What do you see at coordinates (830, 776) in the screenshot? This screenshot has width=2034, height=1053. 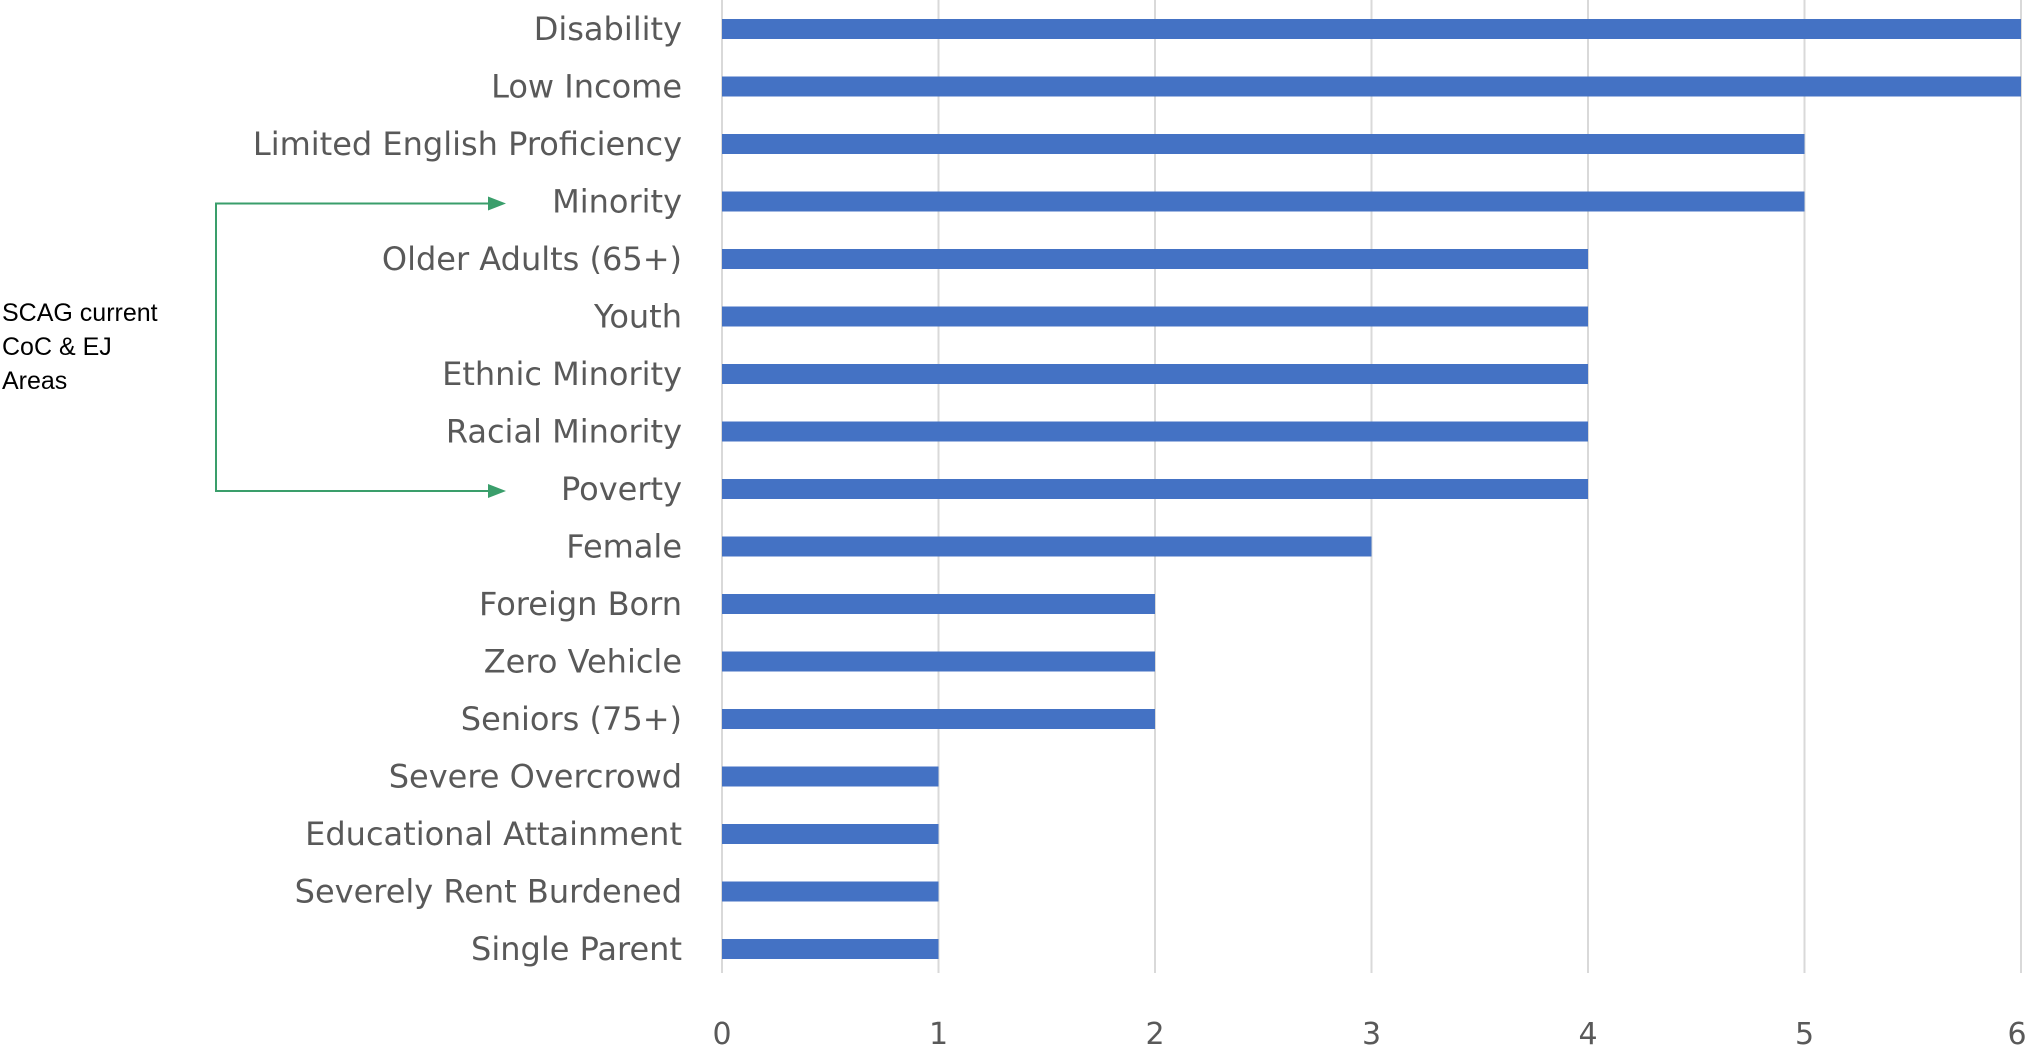 I see `bar-severe-overcrowd` at bounding box center [830, 776].